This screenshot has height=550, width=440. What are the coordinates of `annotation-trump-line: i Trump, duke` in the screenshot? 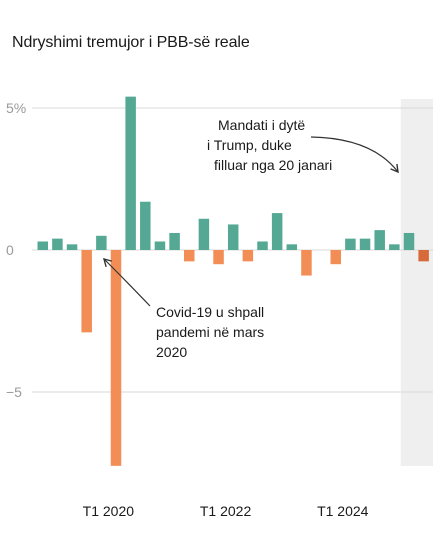 It's located at (249, 145).